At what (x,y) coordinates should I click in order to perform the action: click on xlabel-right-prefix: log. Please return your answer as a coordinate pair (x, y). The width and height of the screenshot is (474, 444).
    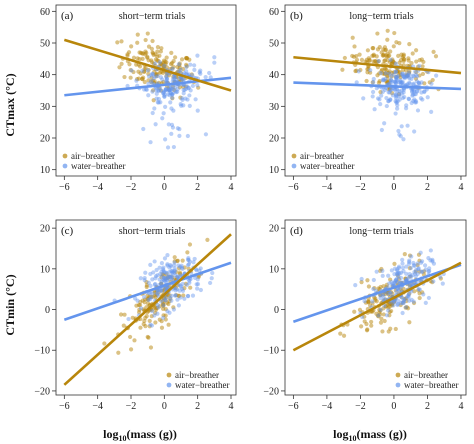
    Looking at the image, I should click on (340, 434).